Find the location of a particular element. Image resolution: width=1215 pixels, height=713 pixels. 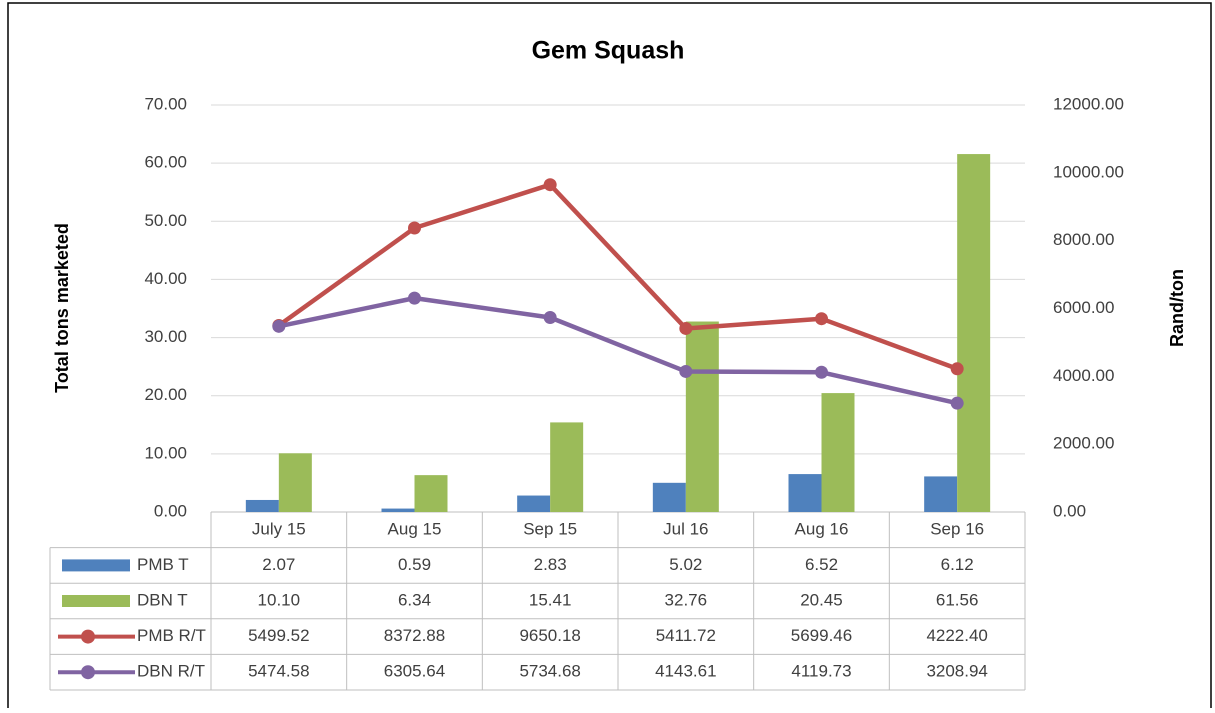

table-cell: 5734.68 is located at coordinates (549, 671).